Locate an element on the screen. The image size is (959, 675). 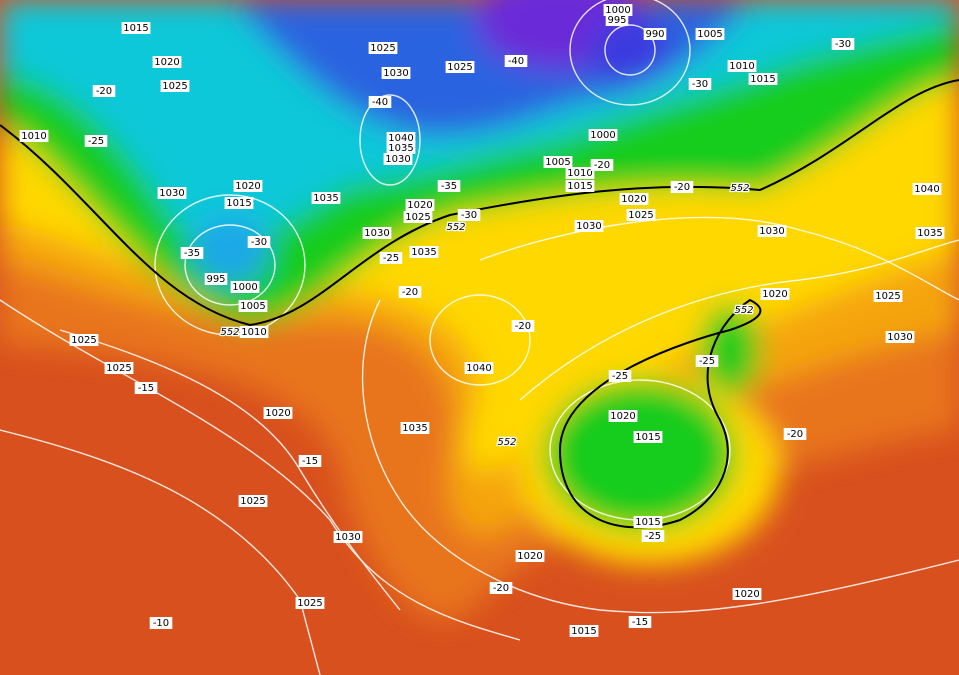
isobar-label: 995 is located at coordinates (215, 279).